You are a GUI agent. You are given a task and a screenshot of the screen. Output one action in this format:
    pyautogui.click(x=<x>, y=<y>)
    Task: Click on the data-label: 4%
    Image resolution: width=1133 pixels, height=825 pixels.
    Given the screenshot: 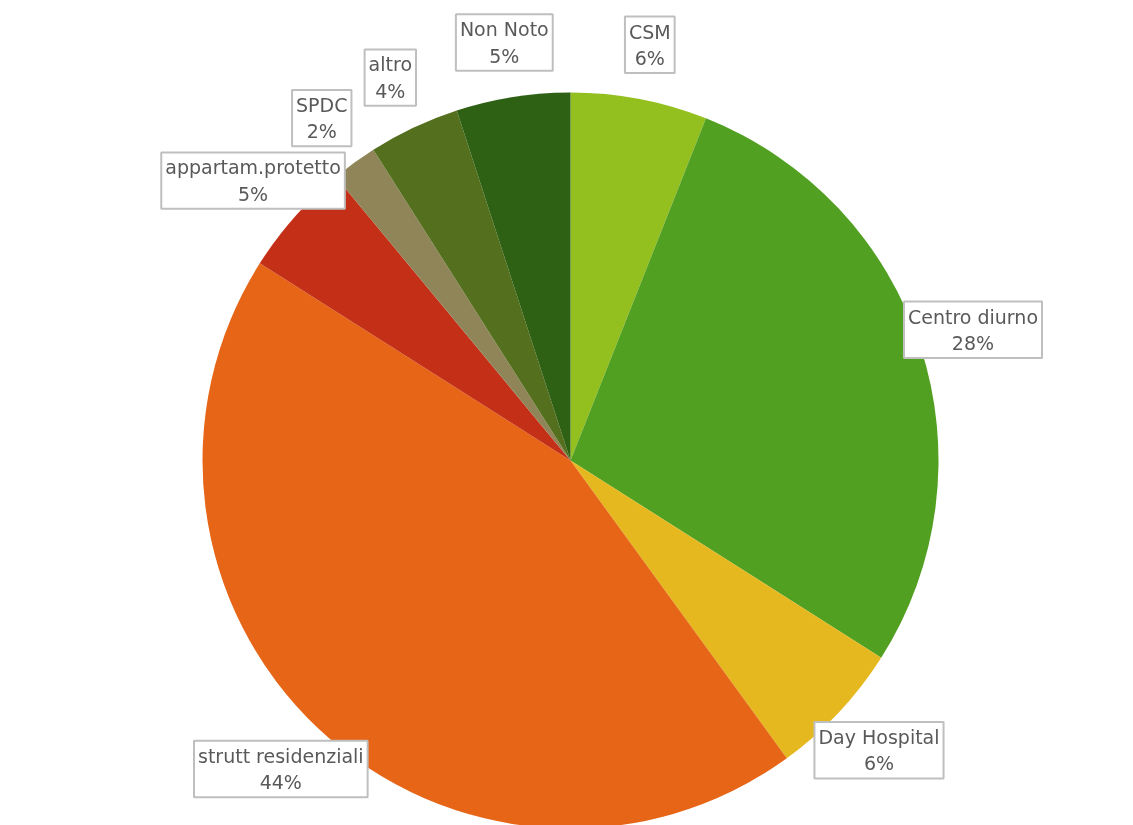 What is the action you would take?
    pyautogui.click(x=390, y=90)
    